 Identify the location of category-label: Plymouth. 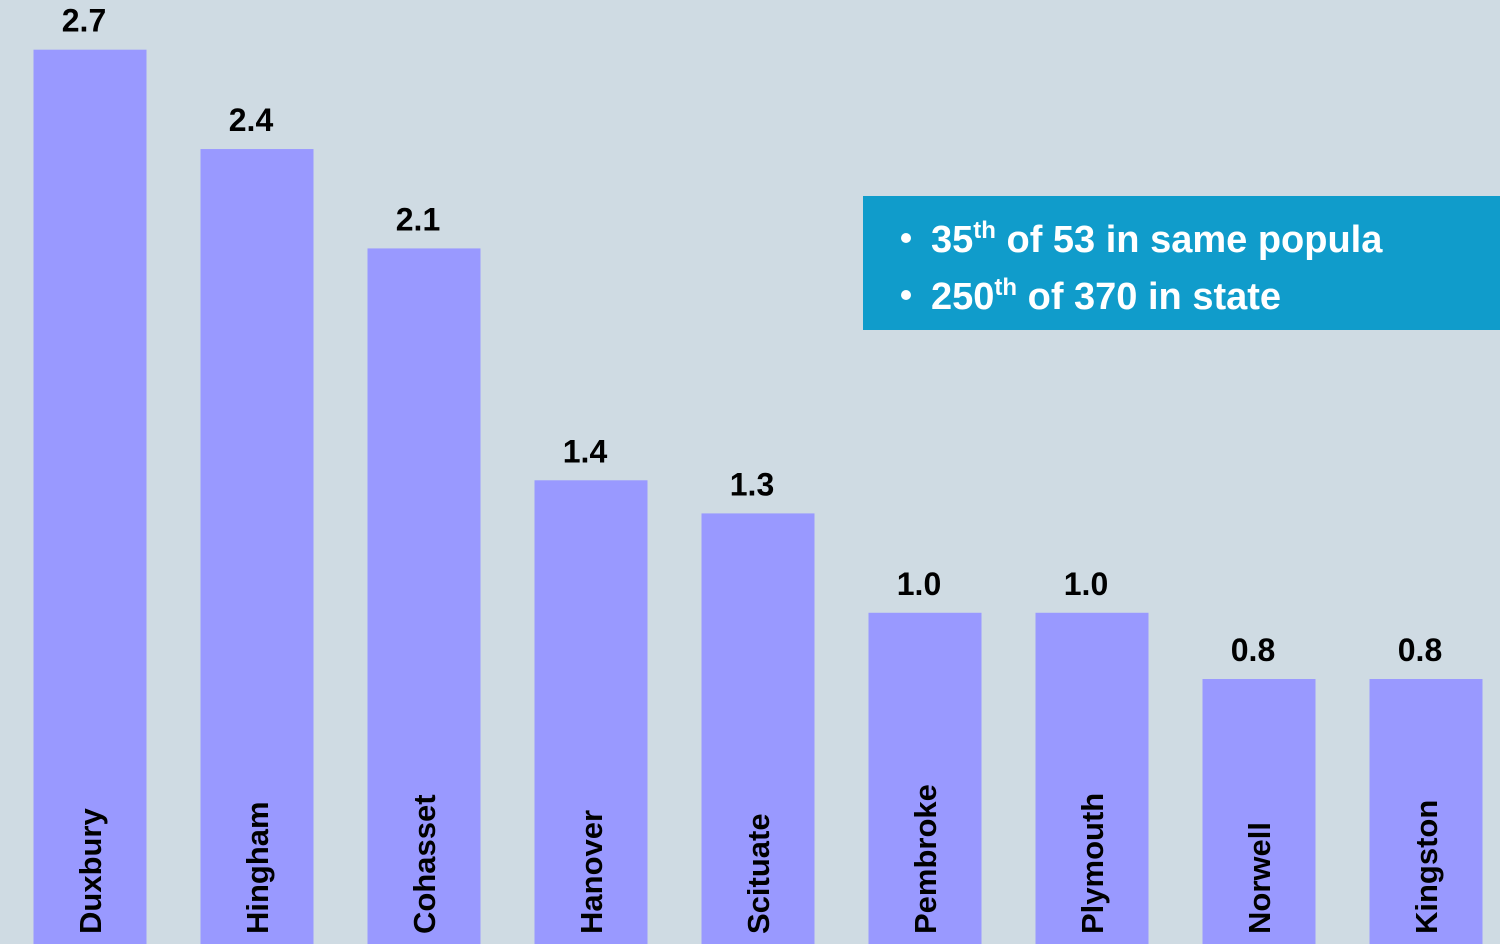
(1092, 863).